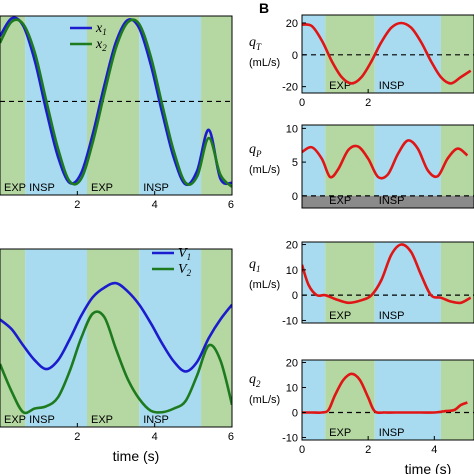 The image size is (474, 474). What do you see at coordinates (185, 270) in the screenshot?
I see `legend-entry: V2` at bounding box center [185, 270].